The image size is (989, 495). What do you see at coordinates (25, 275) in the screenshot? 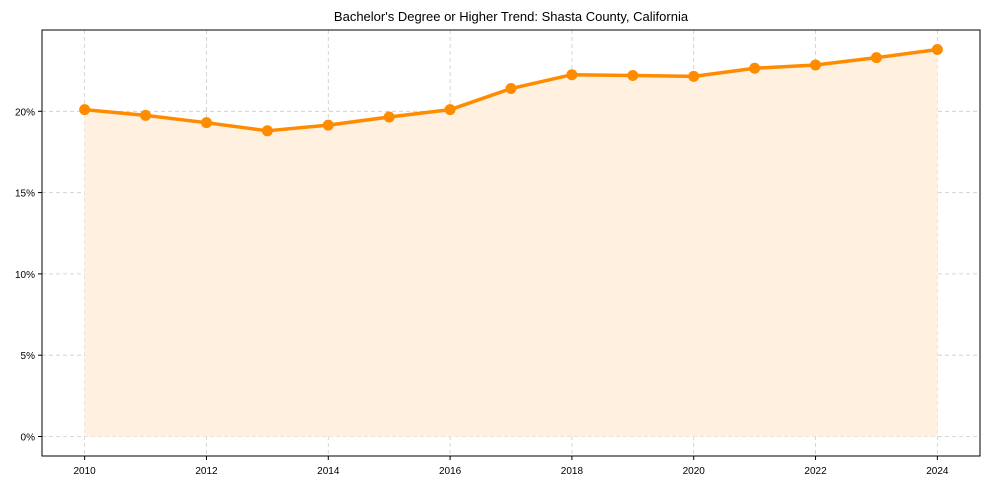
I see `y-tick-label: 10%` at bounding box center [25, 275].